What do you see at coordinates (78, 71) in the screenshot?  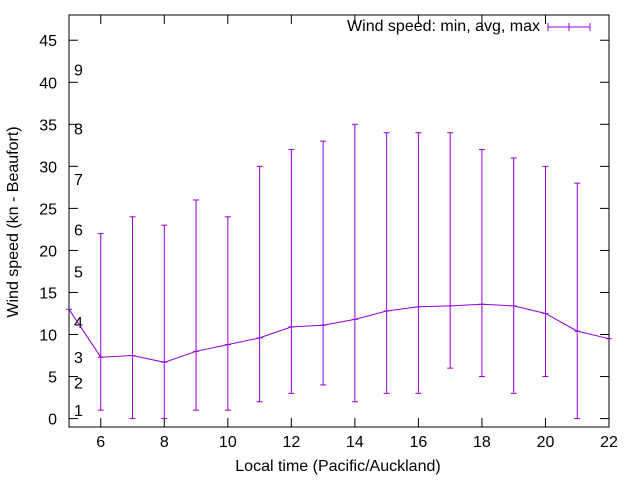 I see `beaufort-label: 9` at bounding box center [78, 71].